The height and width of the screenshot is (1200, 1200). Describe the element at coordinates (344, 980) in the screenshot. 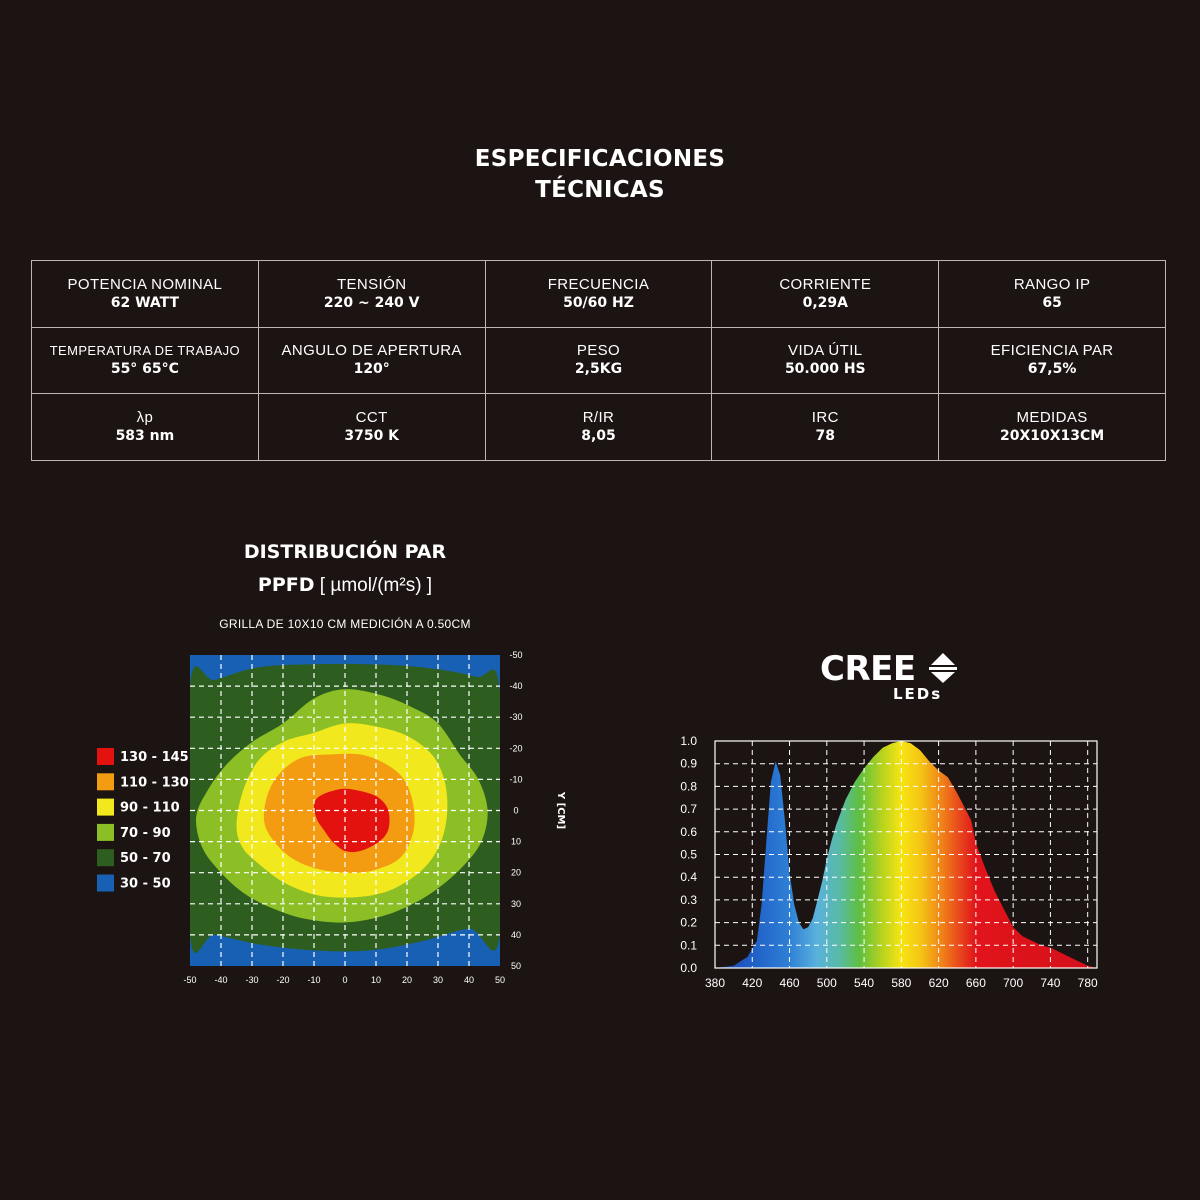

I see `heatmap-x-tick-label: 0` at that location.